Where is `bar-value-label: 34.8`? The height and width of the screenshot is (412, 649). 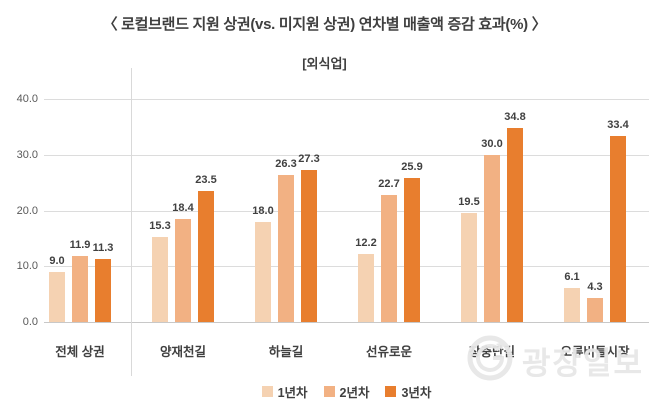
bar-value-label: 34.8 is located at coordinates (515, 117).